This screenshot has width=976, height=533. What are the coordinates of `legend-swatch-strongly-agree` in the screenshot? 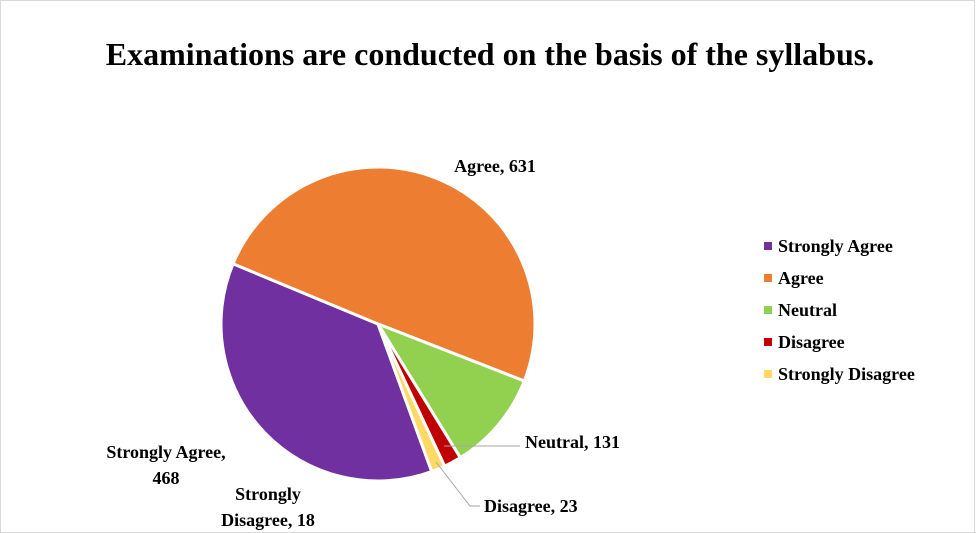 It's located at (768, 246).